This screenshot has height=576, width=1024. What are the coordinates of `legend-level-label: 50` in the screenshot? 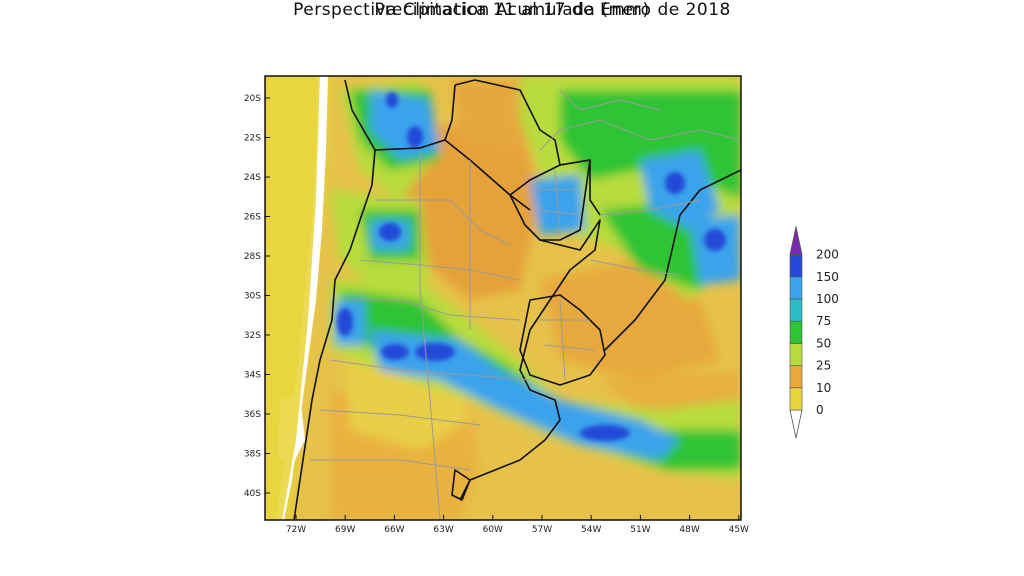 It's located at (823, 343).